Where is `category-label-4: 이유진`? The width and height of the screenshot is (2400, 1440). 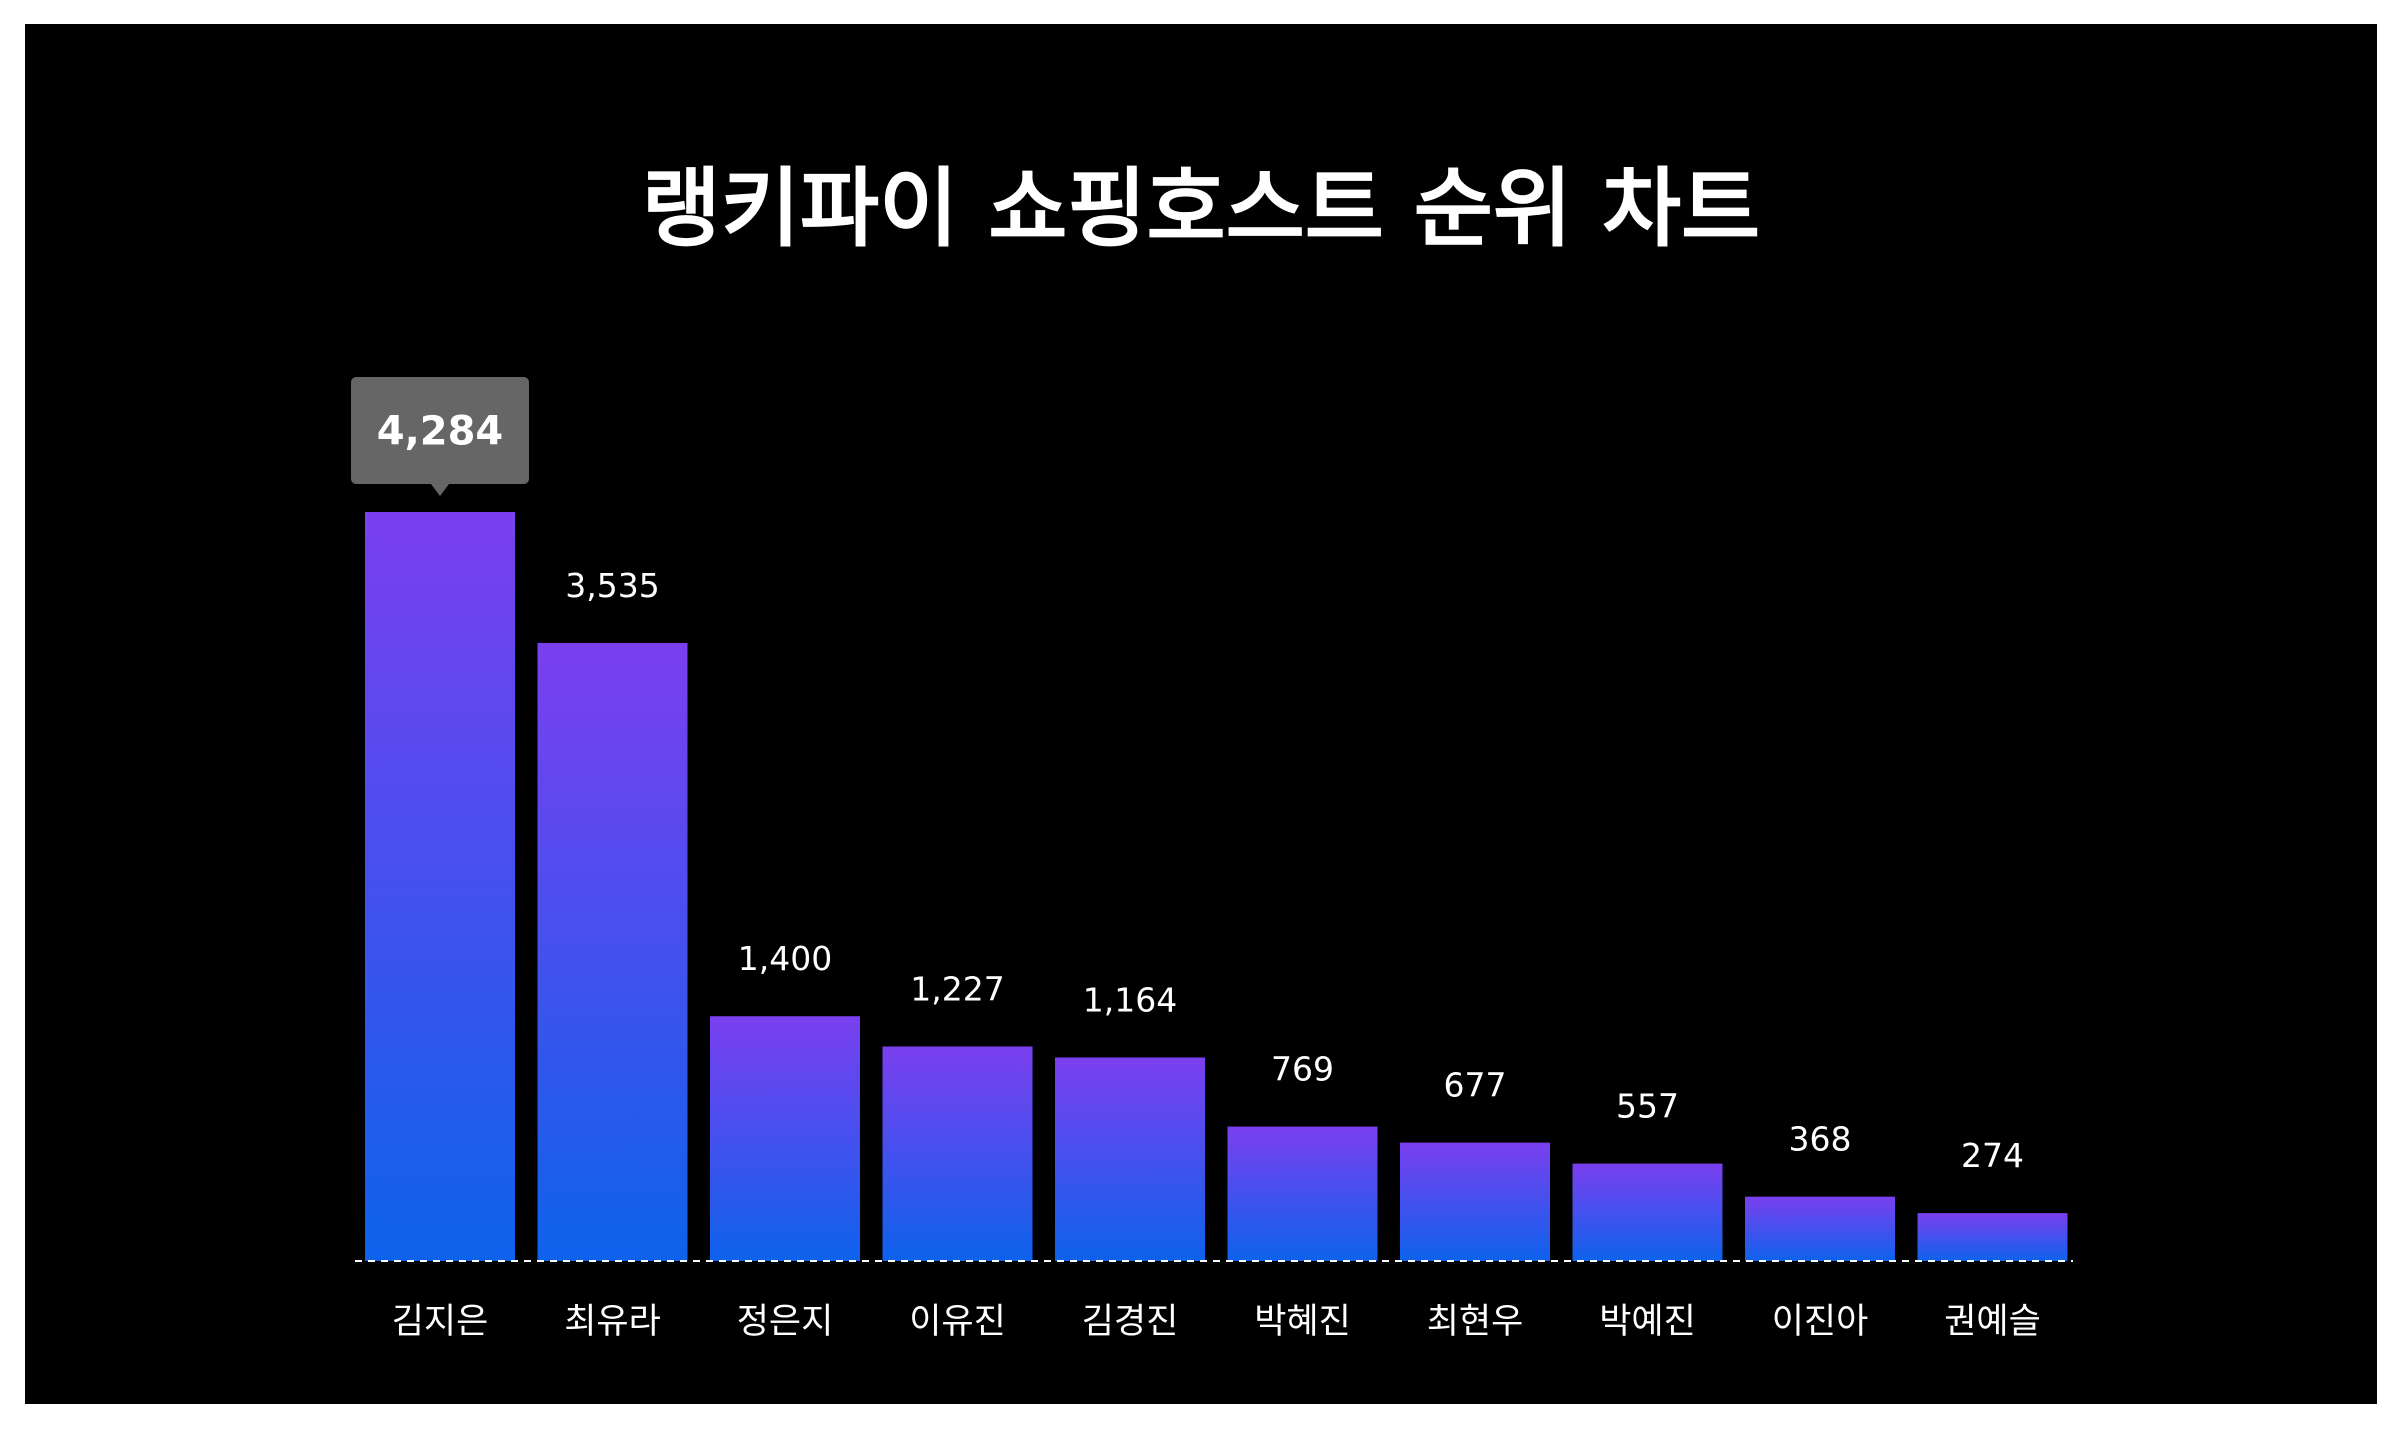
category-label-4: 이유진 is located at coordinates (957, 1322).